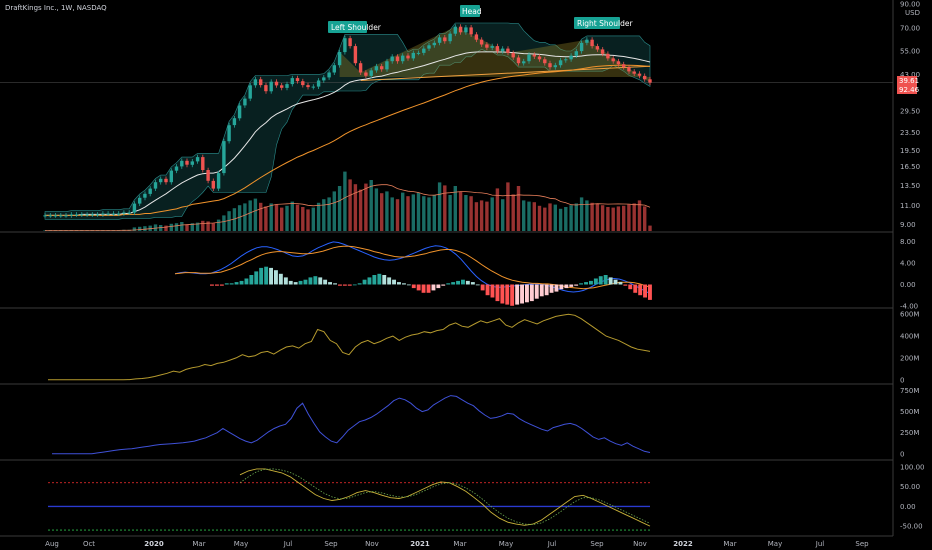 Image resolution: width=932 pixels, height=550 pixels. Describe the element at coordinates (420, 544) in the screenshot. I see `x-axis-tick: 2021` at that location.